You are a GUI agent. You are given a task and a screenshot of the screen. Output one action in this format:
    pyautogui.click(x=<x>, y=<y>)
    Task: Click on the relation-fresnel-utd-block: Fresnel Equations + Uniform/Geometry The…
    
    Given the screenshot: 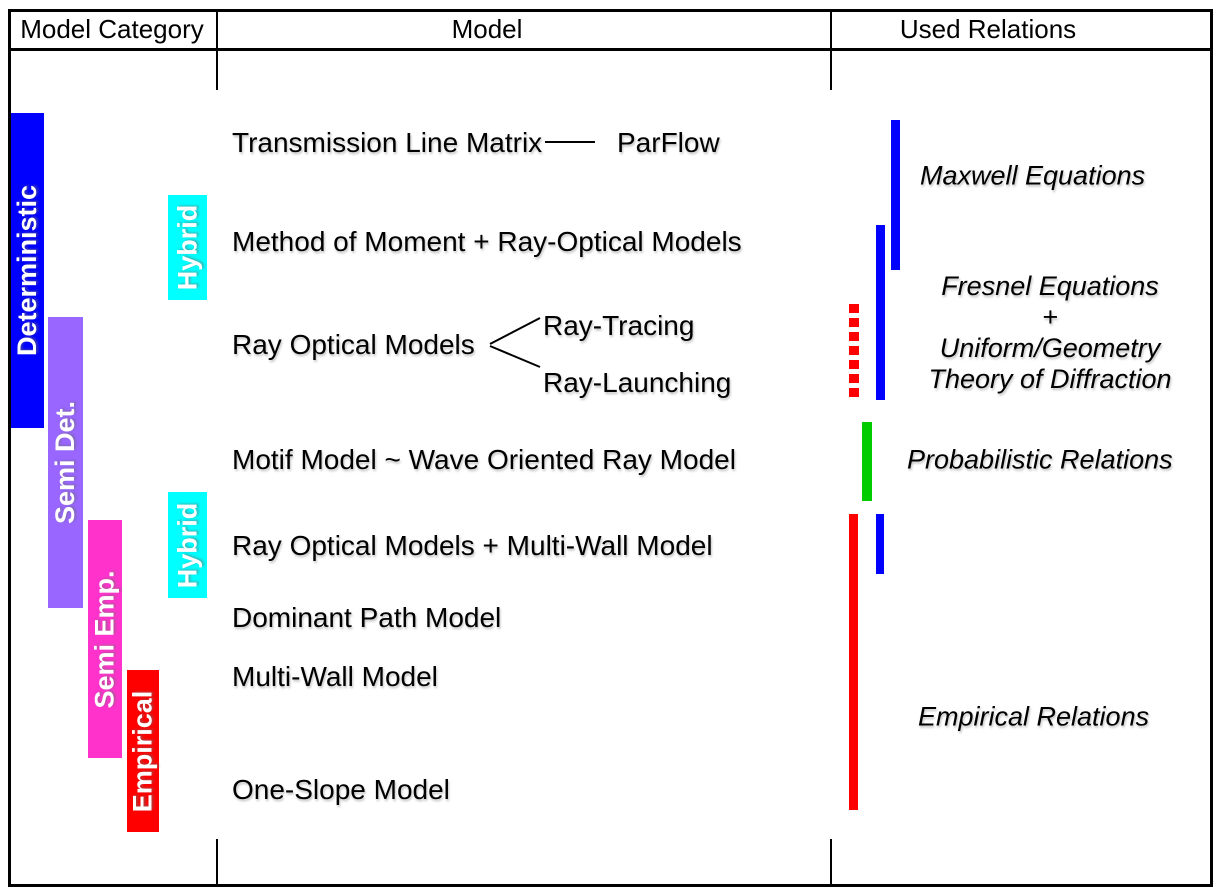 What is the action you would take?
    pyautogui.click(x=1050, y=333)
    